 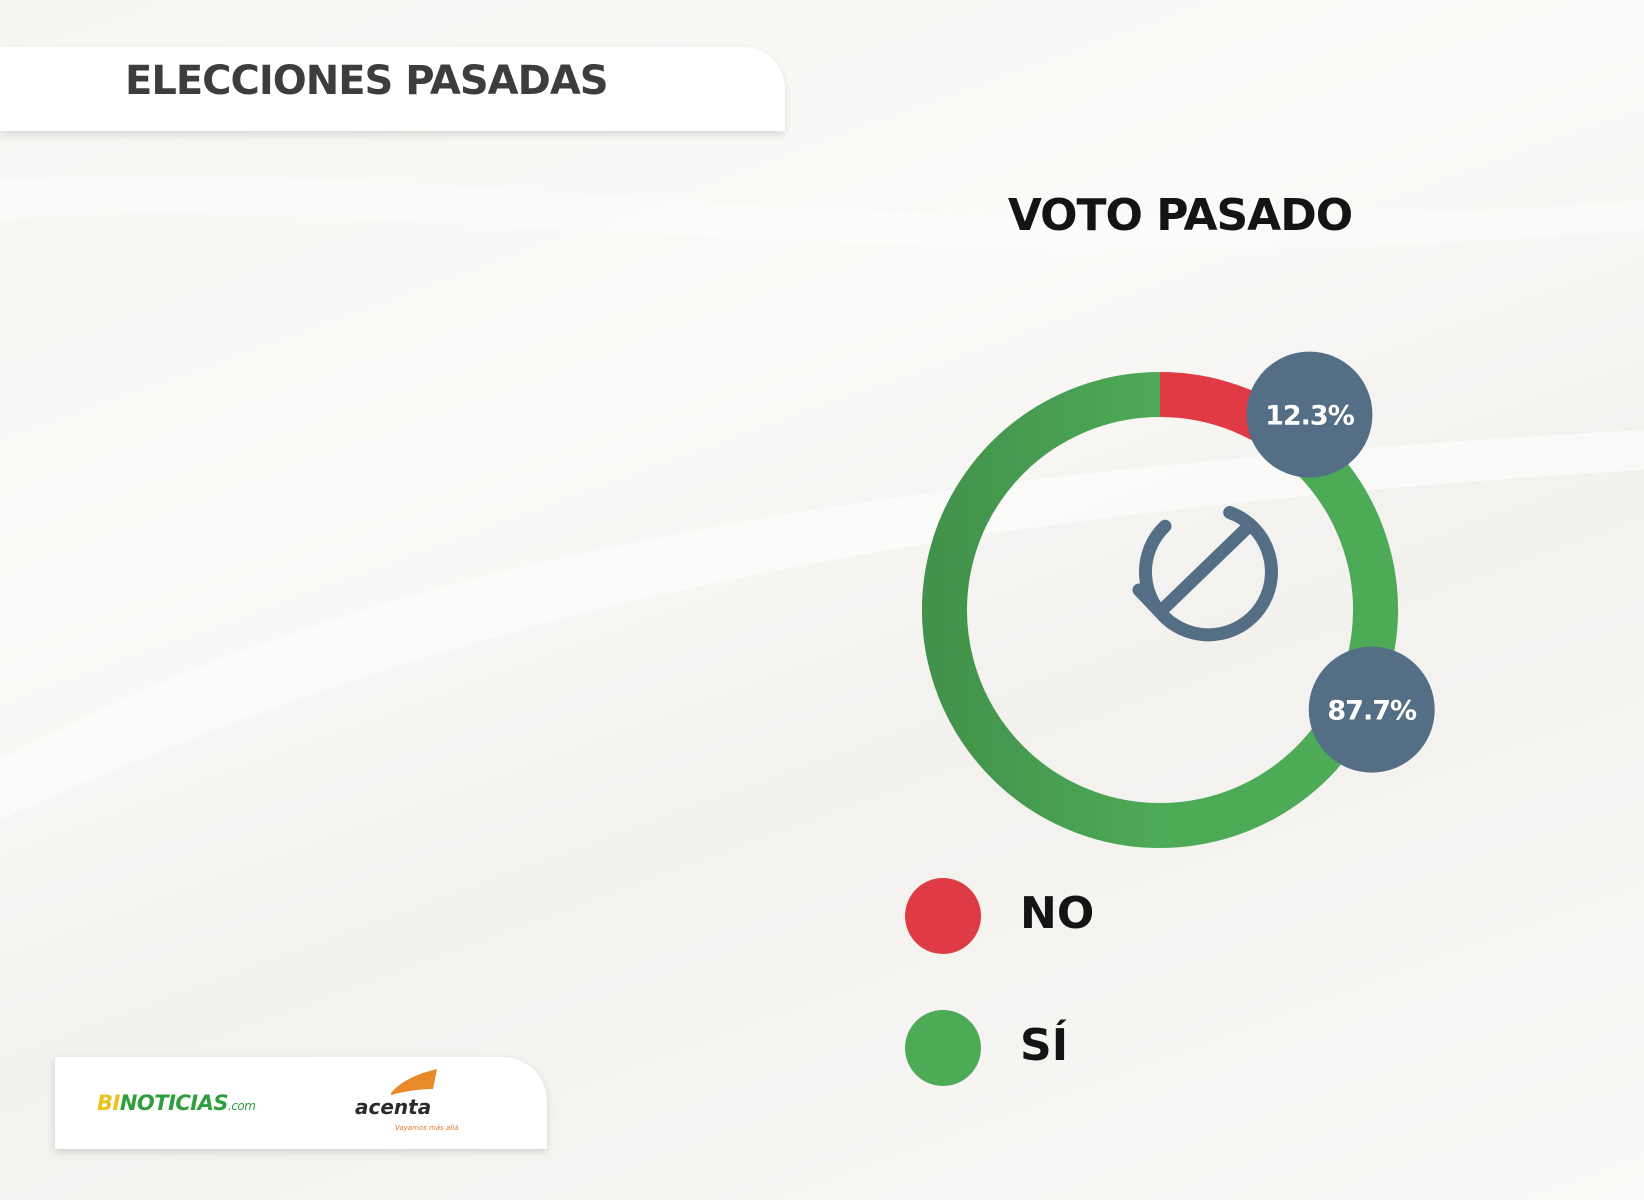 What do you see at coordinates (1180, 215) in the screenshot?
I see `chart-title: VOTO PASADO` at bounding box center [1180, 215].